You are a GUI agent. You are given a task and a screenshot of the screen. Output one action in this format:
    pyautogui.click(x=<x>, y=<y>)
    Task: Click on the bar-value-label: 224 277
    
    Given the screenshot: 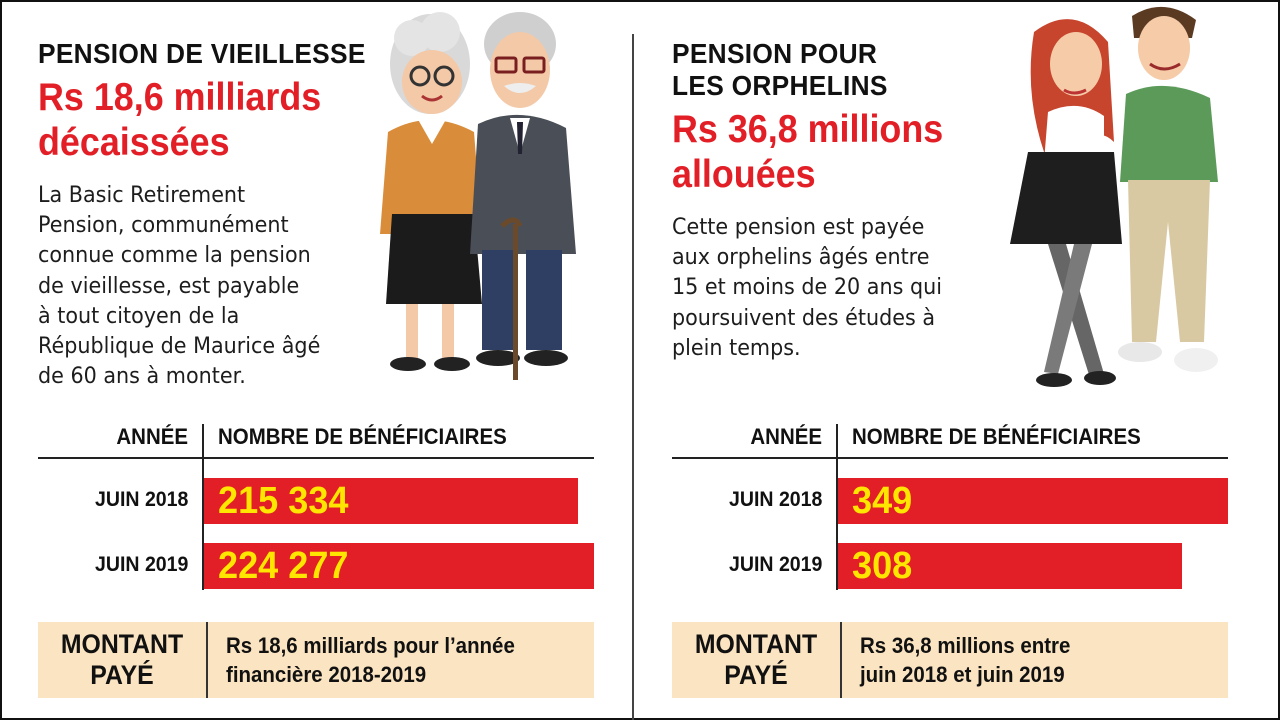 What is the action you would take?
    pyautogui.click(x=283, y=566)
    